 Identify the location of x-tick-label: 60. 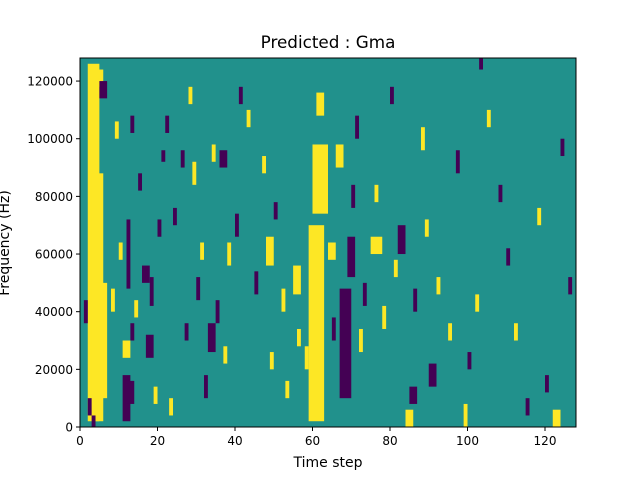
(312, 441).